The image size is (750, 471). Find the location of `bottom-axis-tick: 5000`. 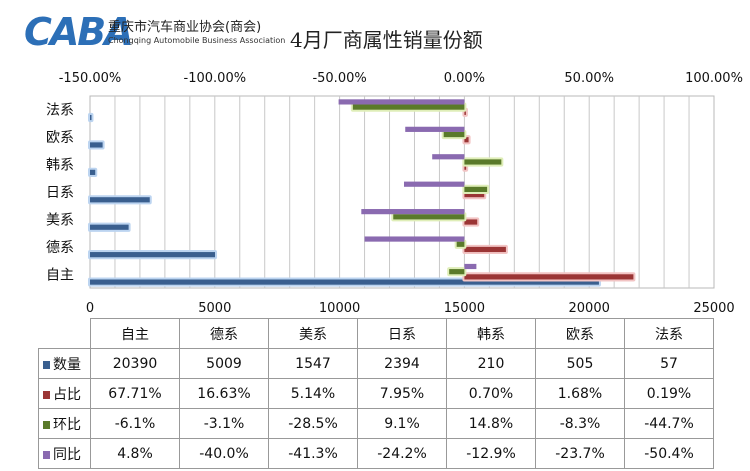

bottom-axis-tick: 5000 is located at coordinates (214, 308).